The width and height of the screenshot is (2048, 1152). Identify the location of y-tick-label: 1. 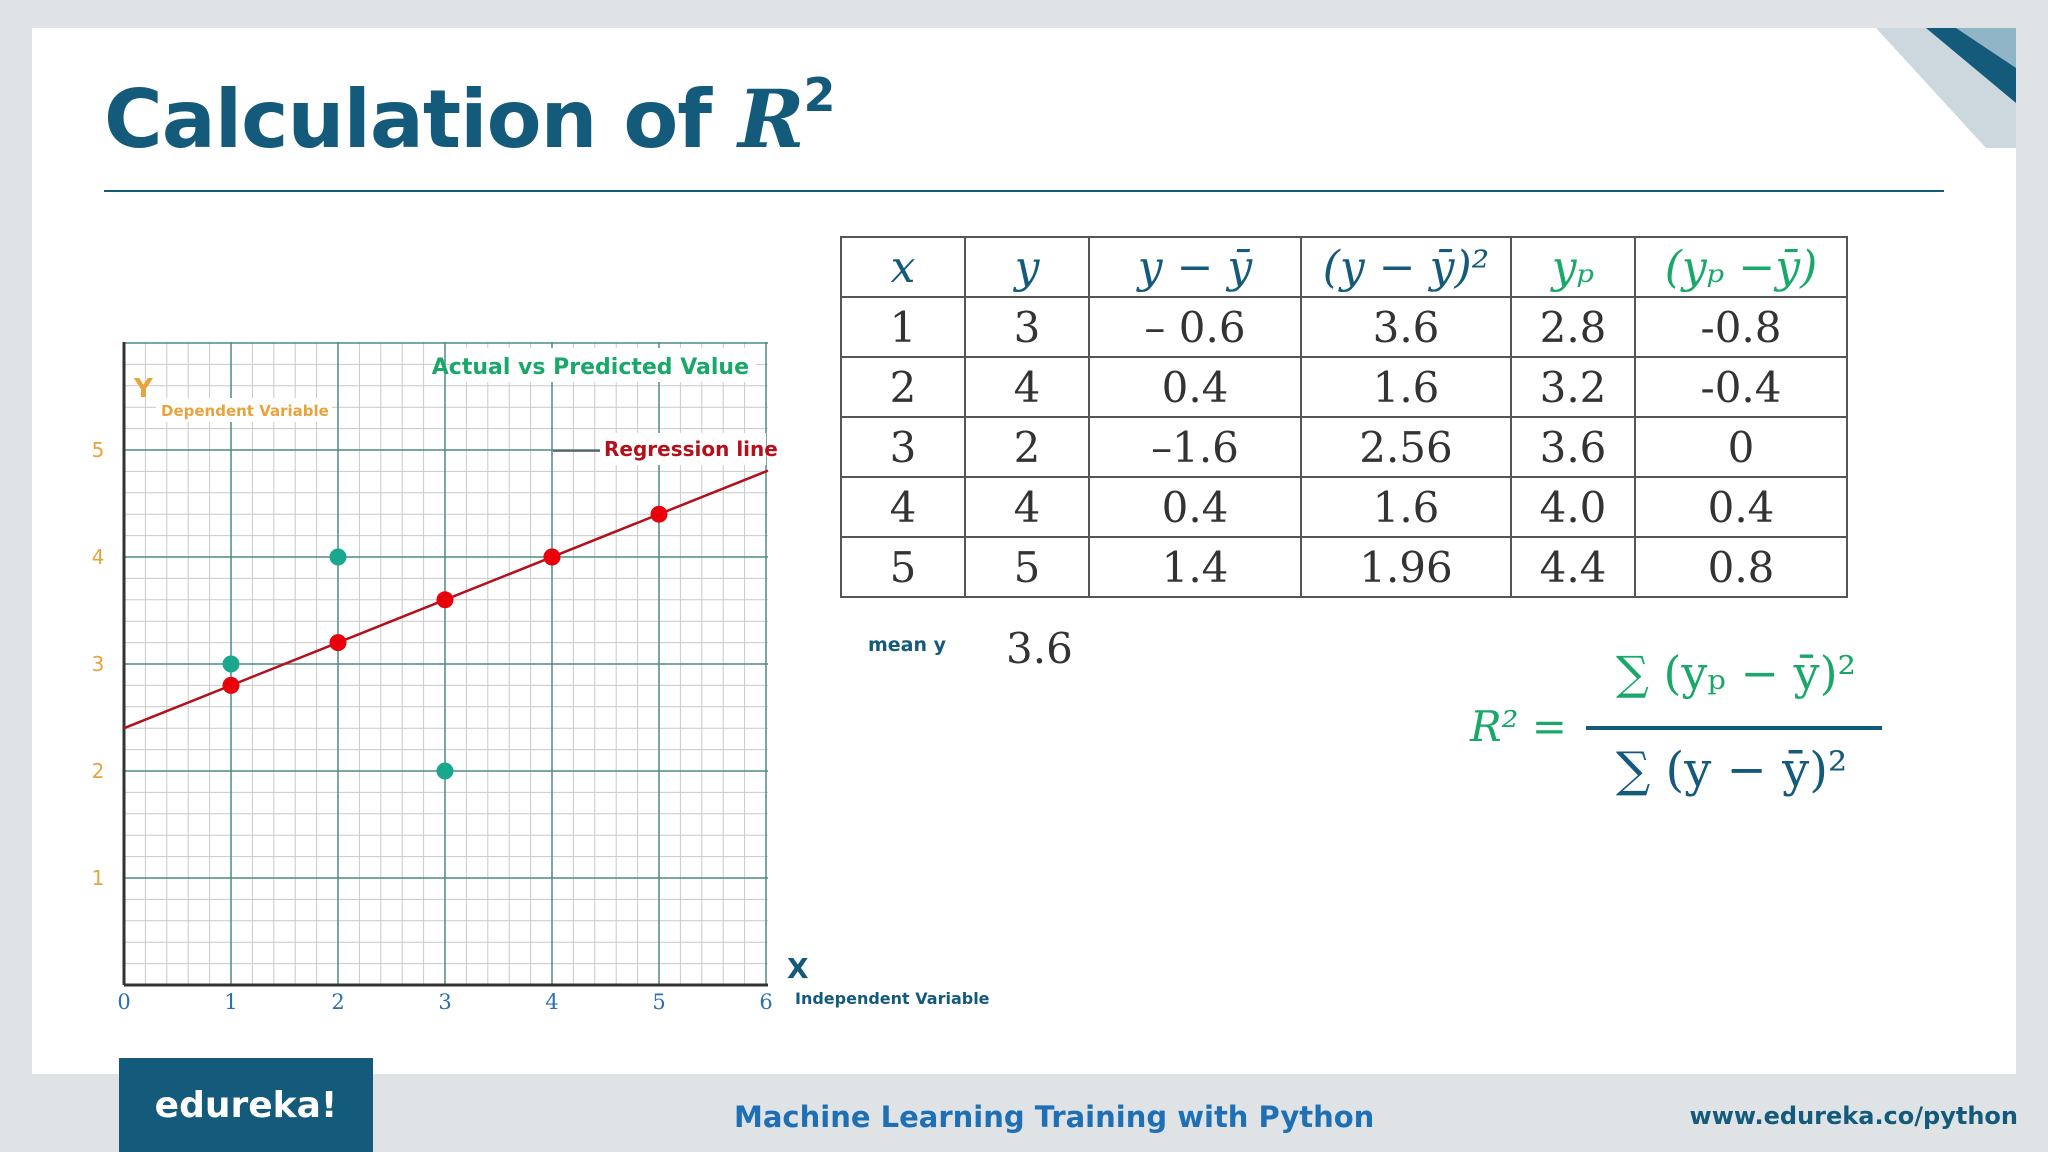
(98, 878).